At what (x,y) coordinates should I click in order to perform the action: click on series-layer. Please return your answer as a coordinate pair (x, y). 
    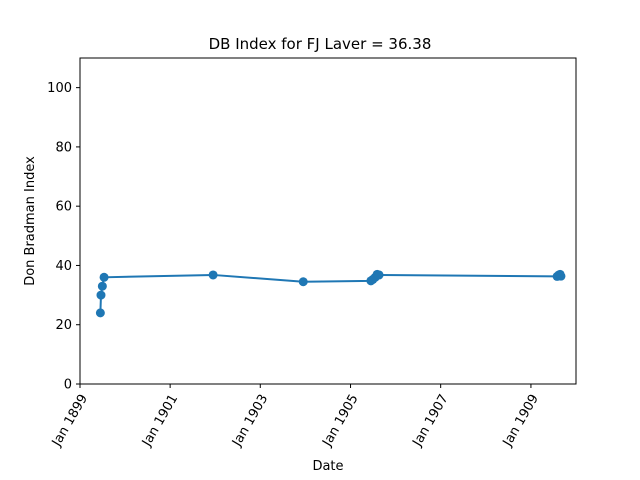
    Looking at the image, I should click on (330, 293).